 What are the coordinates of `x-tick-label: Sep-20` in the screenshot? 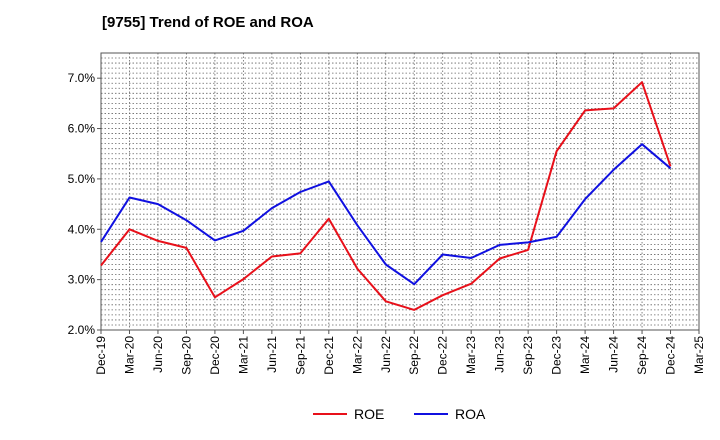 It's located at (186, 355).